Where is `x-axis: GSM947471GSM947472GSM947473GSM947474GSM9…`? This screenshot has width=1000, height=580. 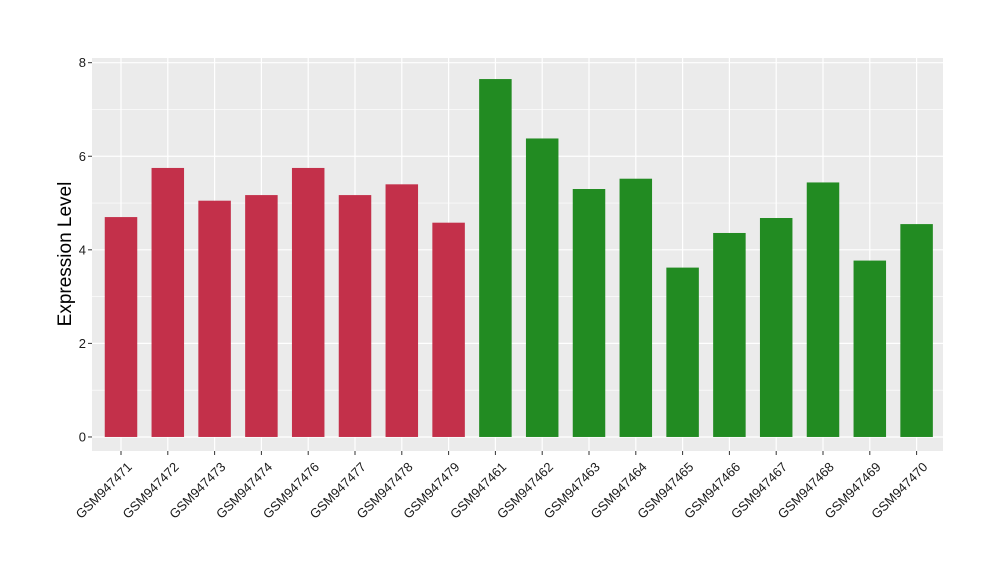 x-axis: GSM947471GSM947472GSM947473GSM947474GSM9… is located at coordinates (502, 486).